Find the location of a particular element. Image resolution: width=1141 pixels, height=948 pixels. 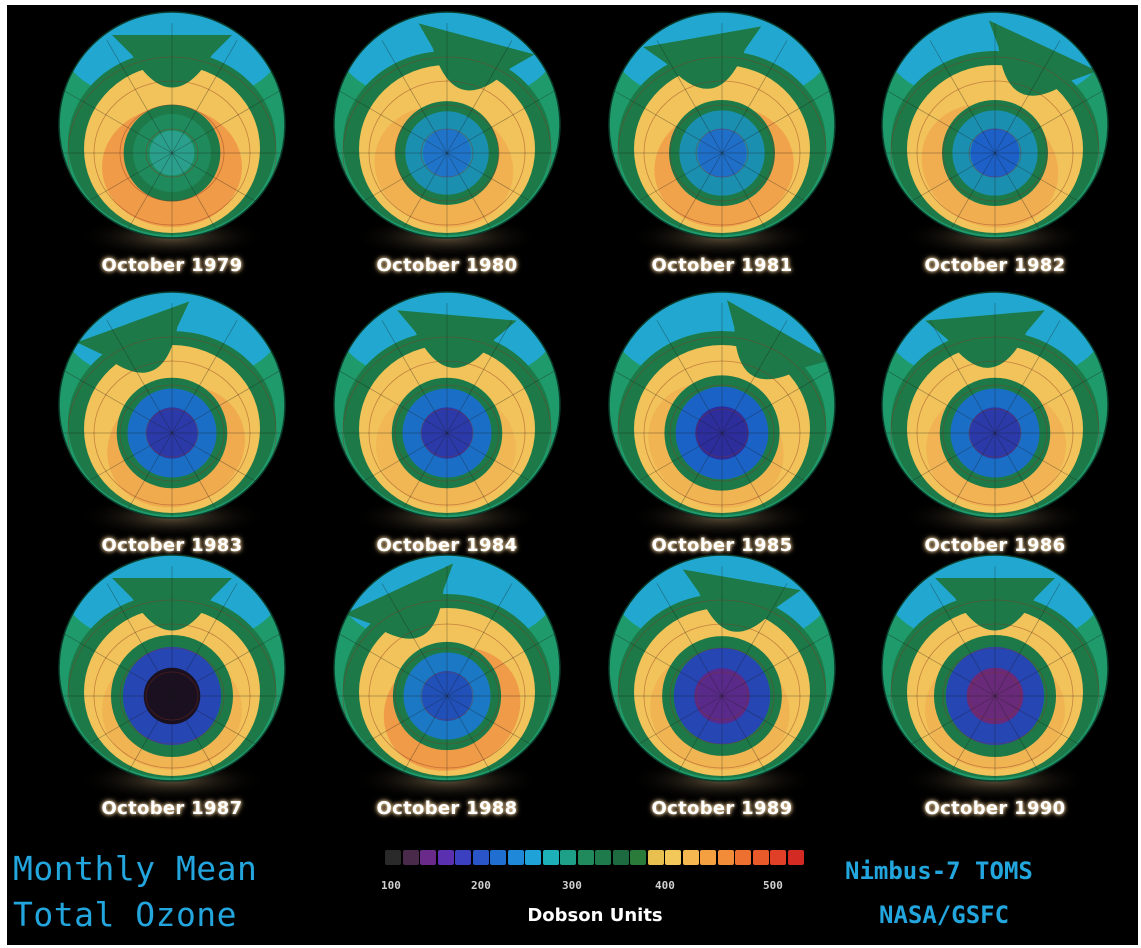

globe-panel: October 1984 is located at coordinates (447, 432).